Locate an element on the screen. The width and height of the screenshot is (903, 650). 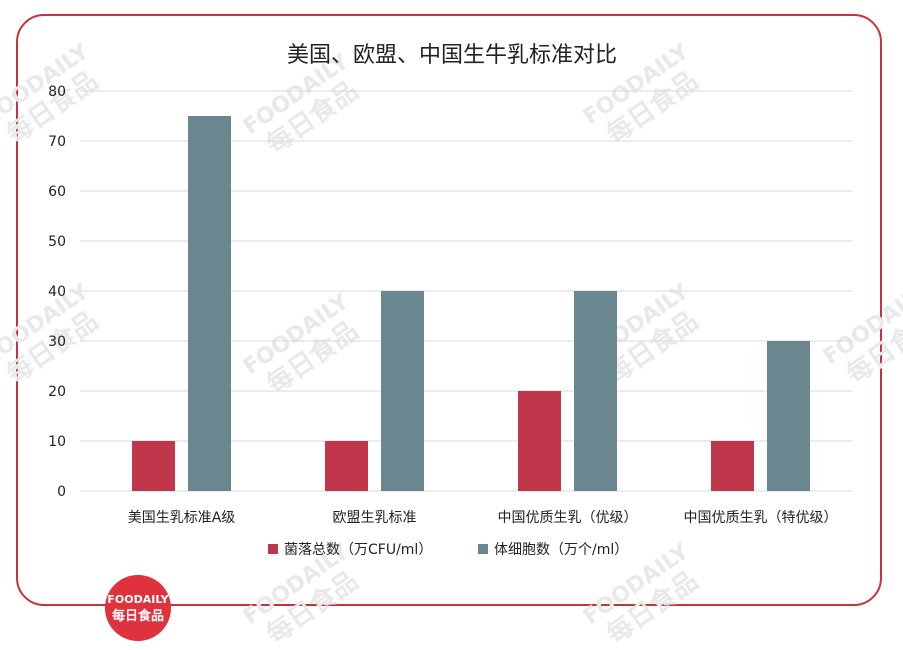
y-tick-label: 70 is located at coordinates (57, 142).